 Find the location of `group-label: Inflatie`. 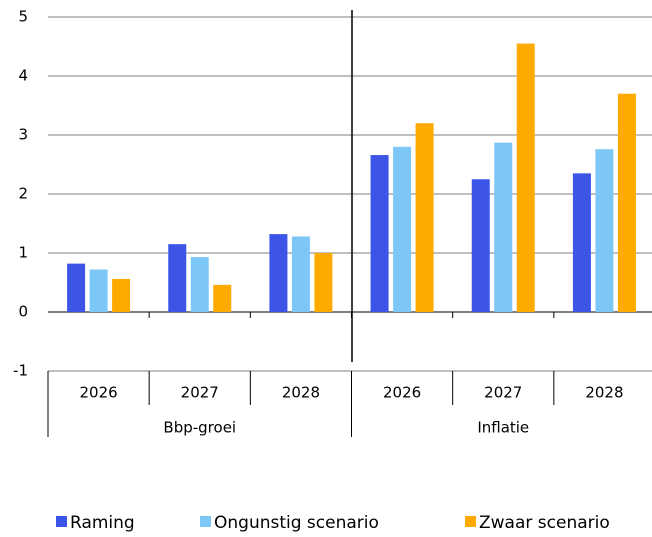

group-label: Inflatie is located at coordinates (503, 428).